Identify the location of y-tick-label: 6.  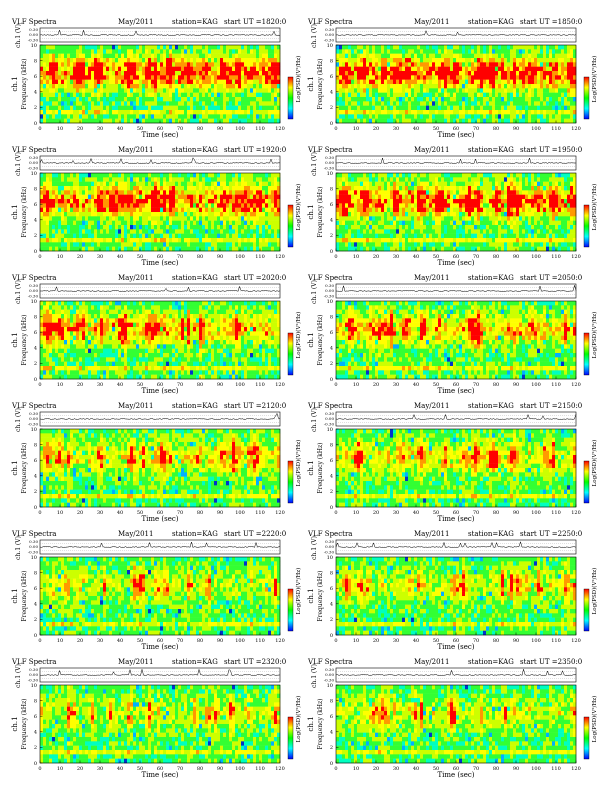
(35, 77).